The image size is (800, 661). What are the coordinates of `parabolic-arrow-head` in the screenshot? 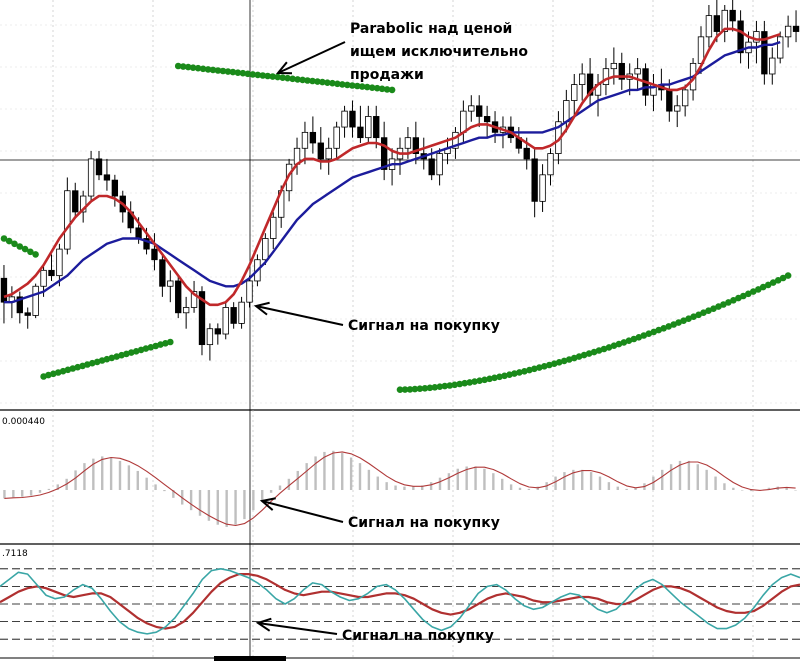 It's located at (284, 68).